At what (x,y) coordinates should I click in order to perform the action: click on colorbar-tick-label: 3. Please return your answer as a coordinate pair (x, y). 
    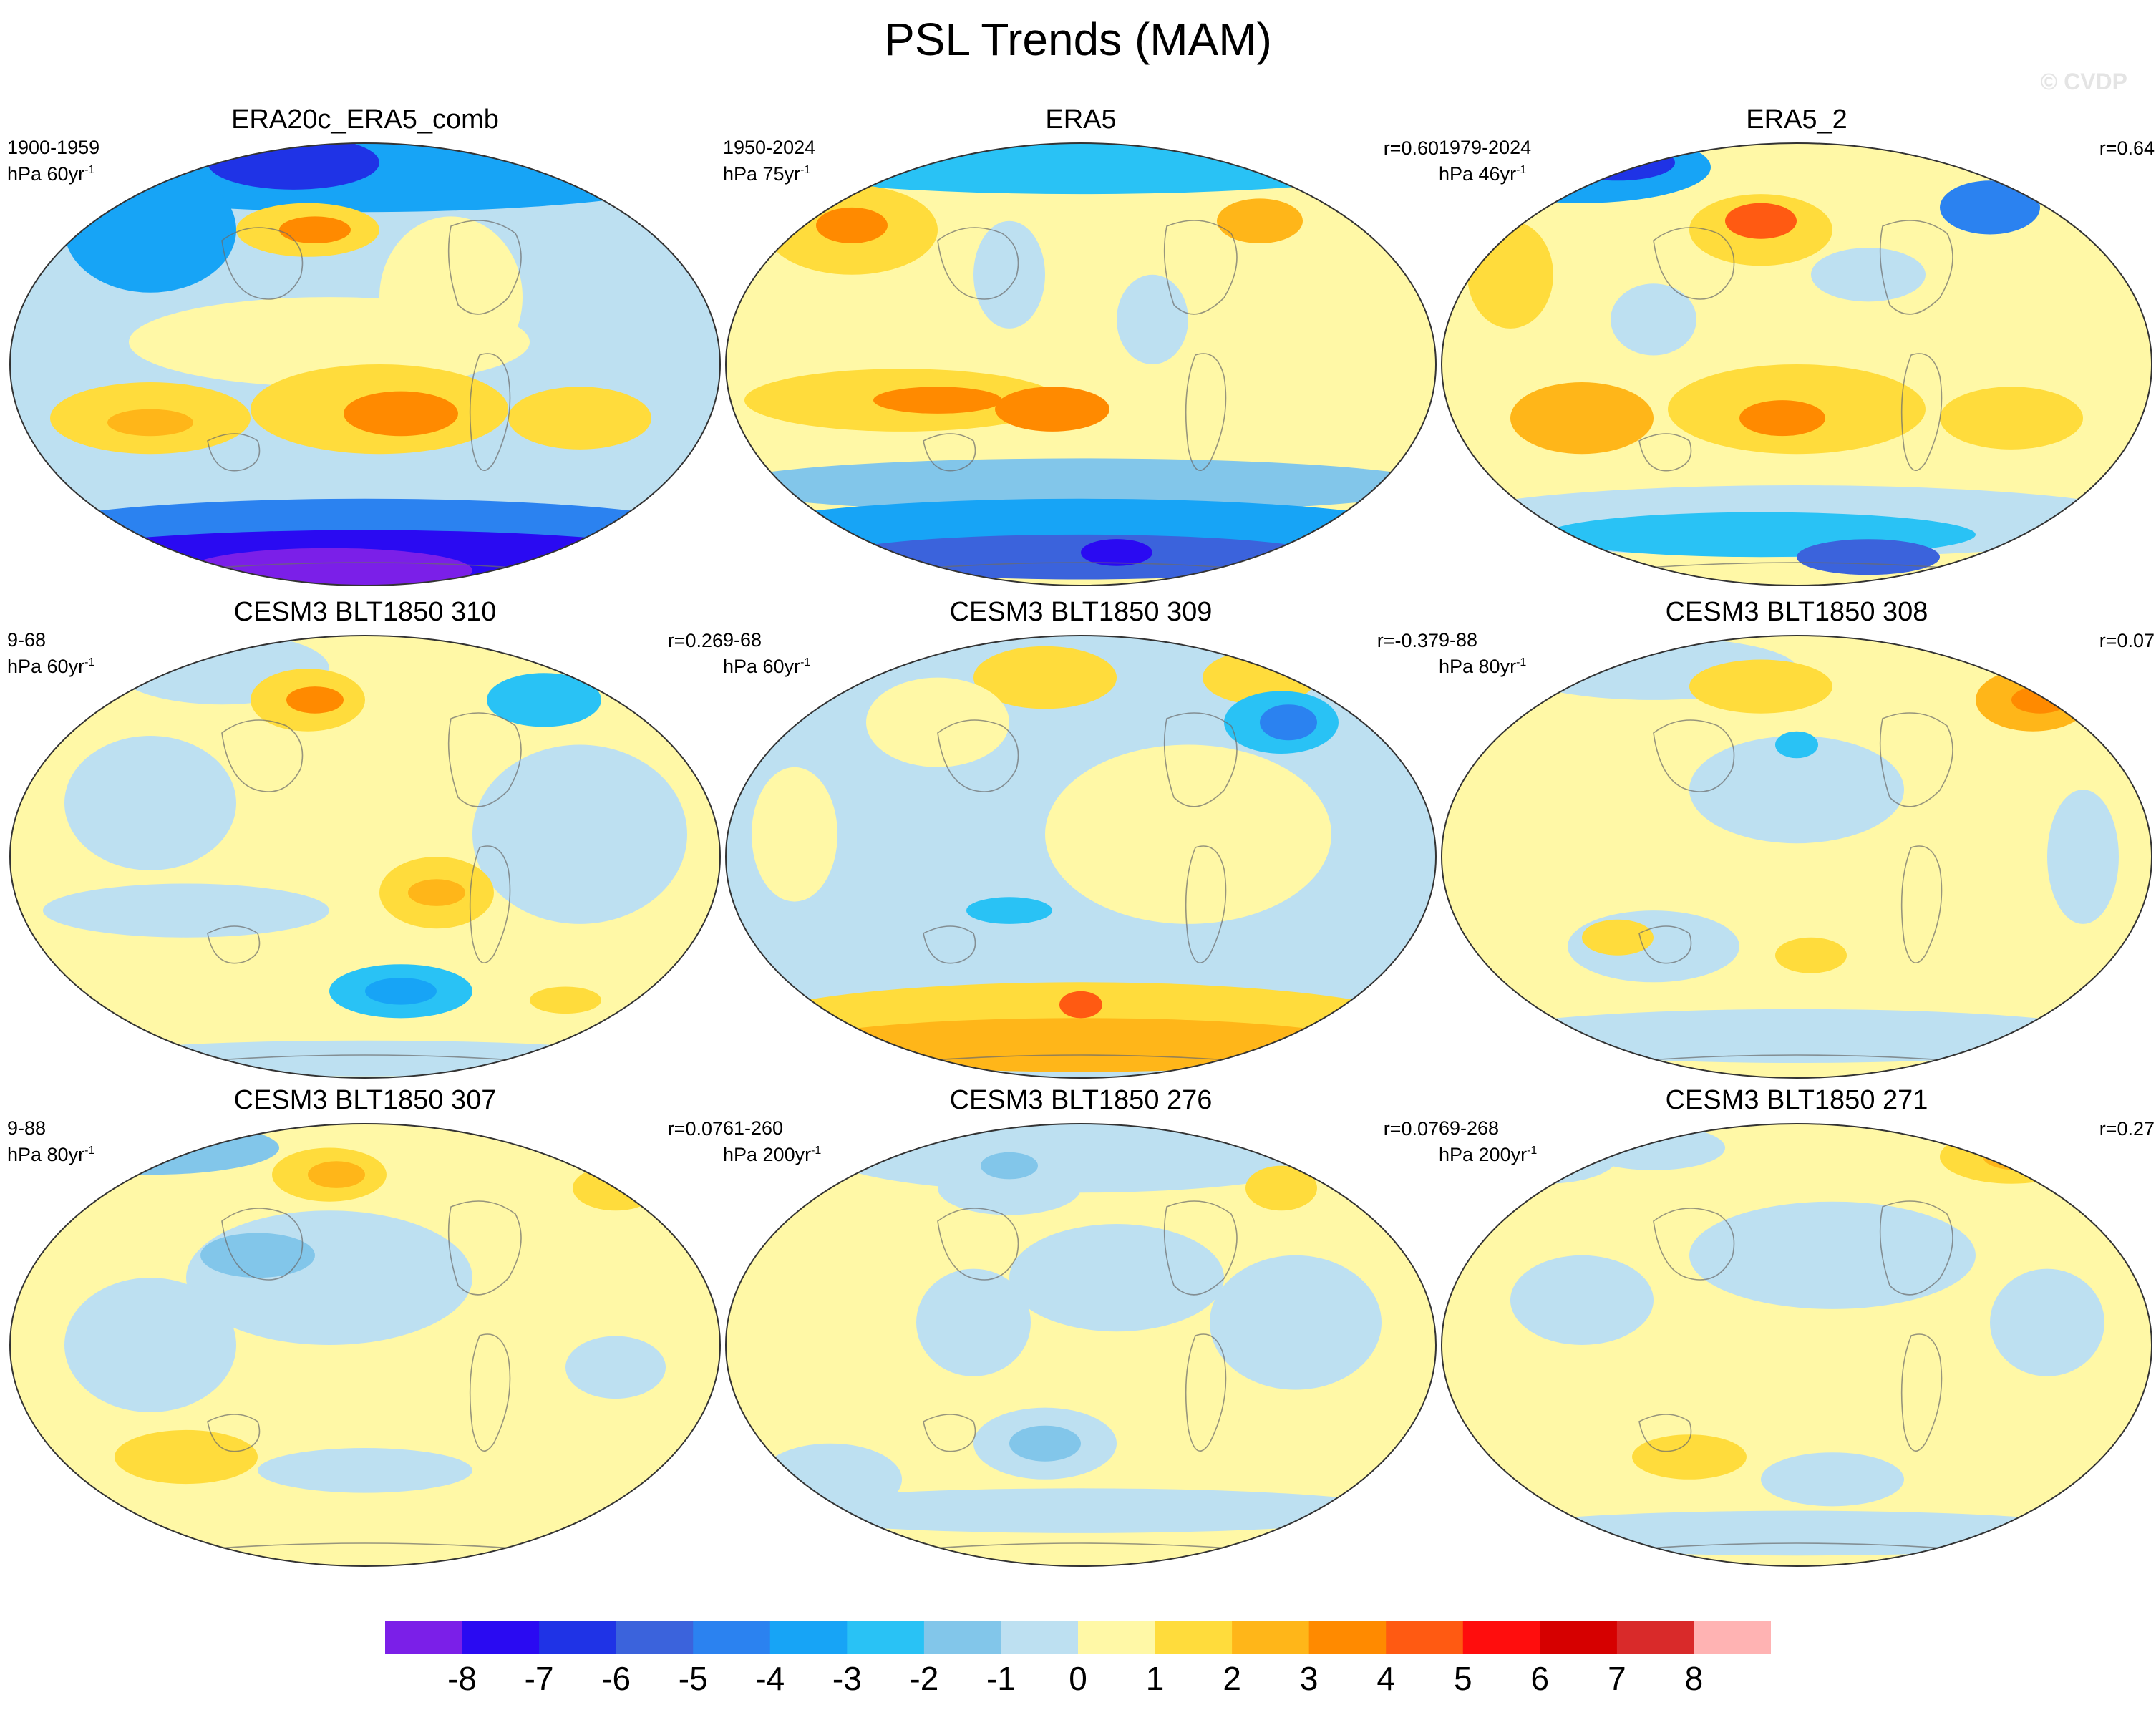
    Looking at the image, I should click on (1309, 1679).